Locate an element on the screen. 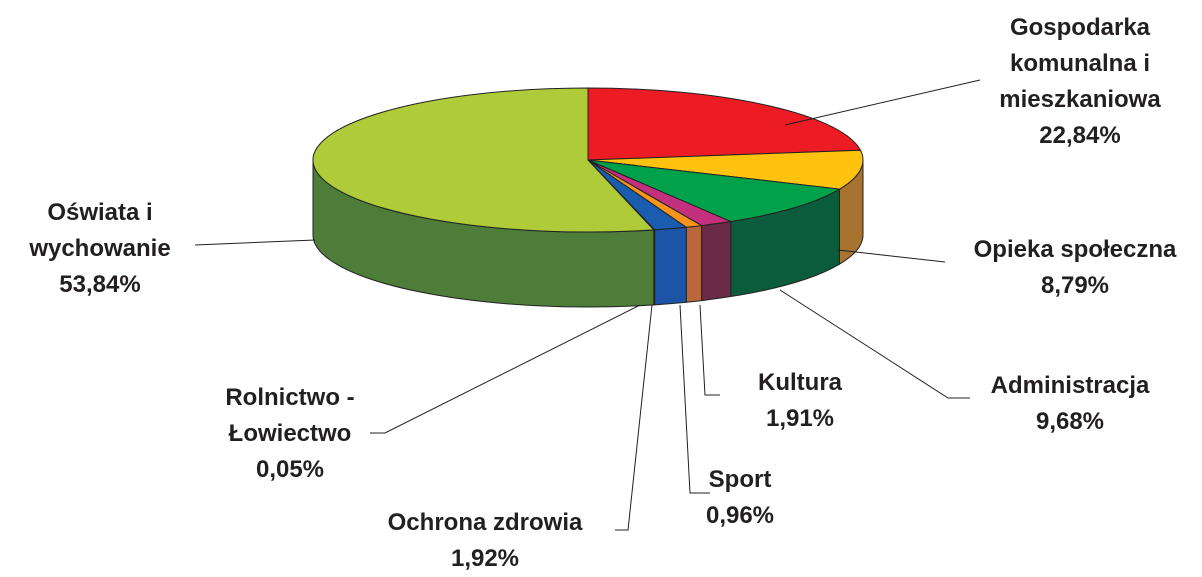 Image resolution: width=1202 pixels, height=577 pixels. category-label: Administracja is located at coordinates (1070, 385).